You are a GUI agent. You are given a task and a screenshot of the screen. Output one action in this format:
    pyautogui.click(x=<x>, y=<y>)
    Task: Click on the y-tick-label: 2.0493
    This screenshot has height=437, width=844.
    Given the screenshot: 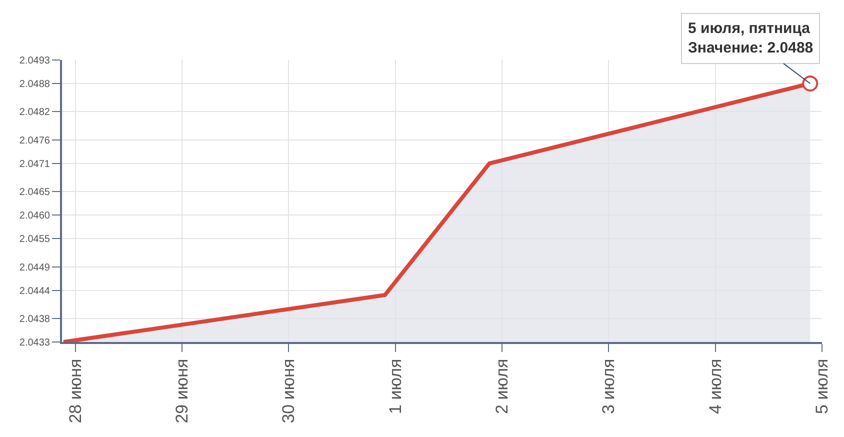 What is the action you would take?
    pyautogui.click(x=34, y=61)
    